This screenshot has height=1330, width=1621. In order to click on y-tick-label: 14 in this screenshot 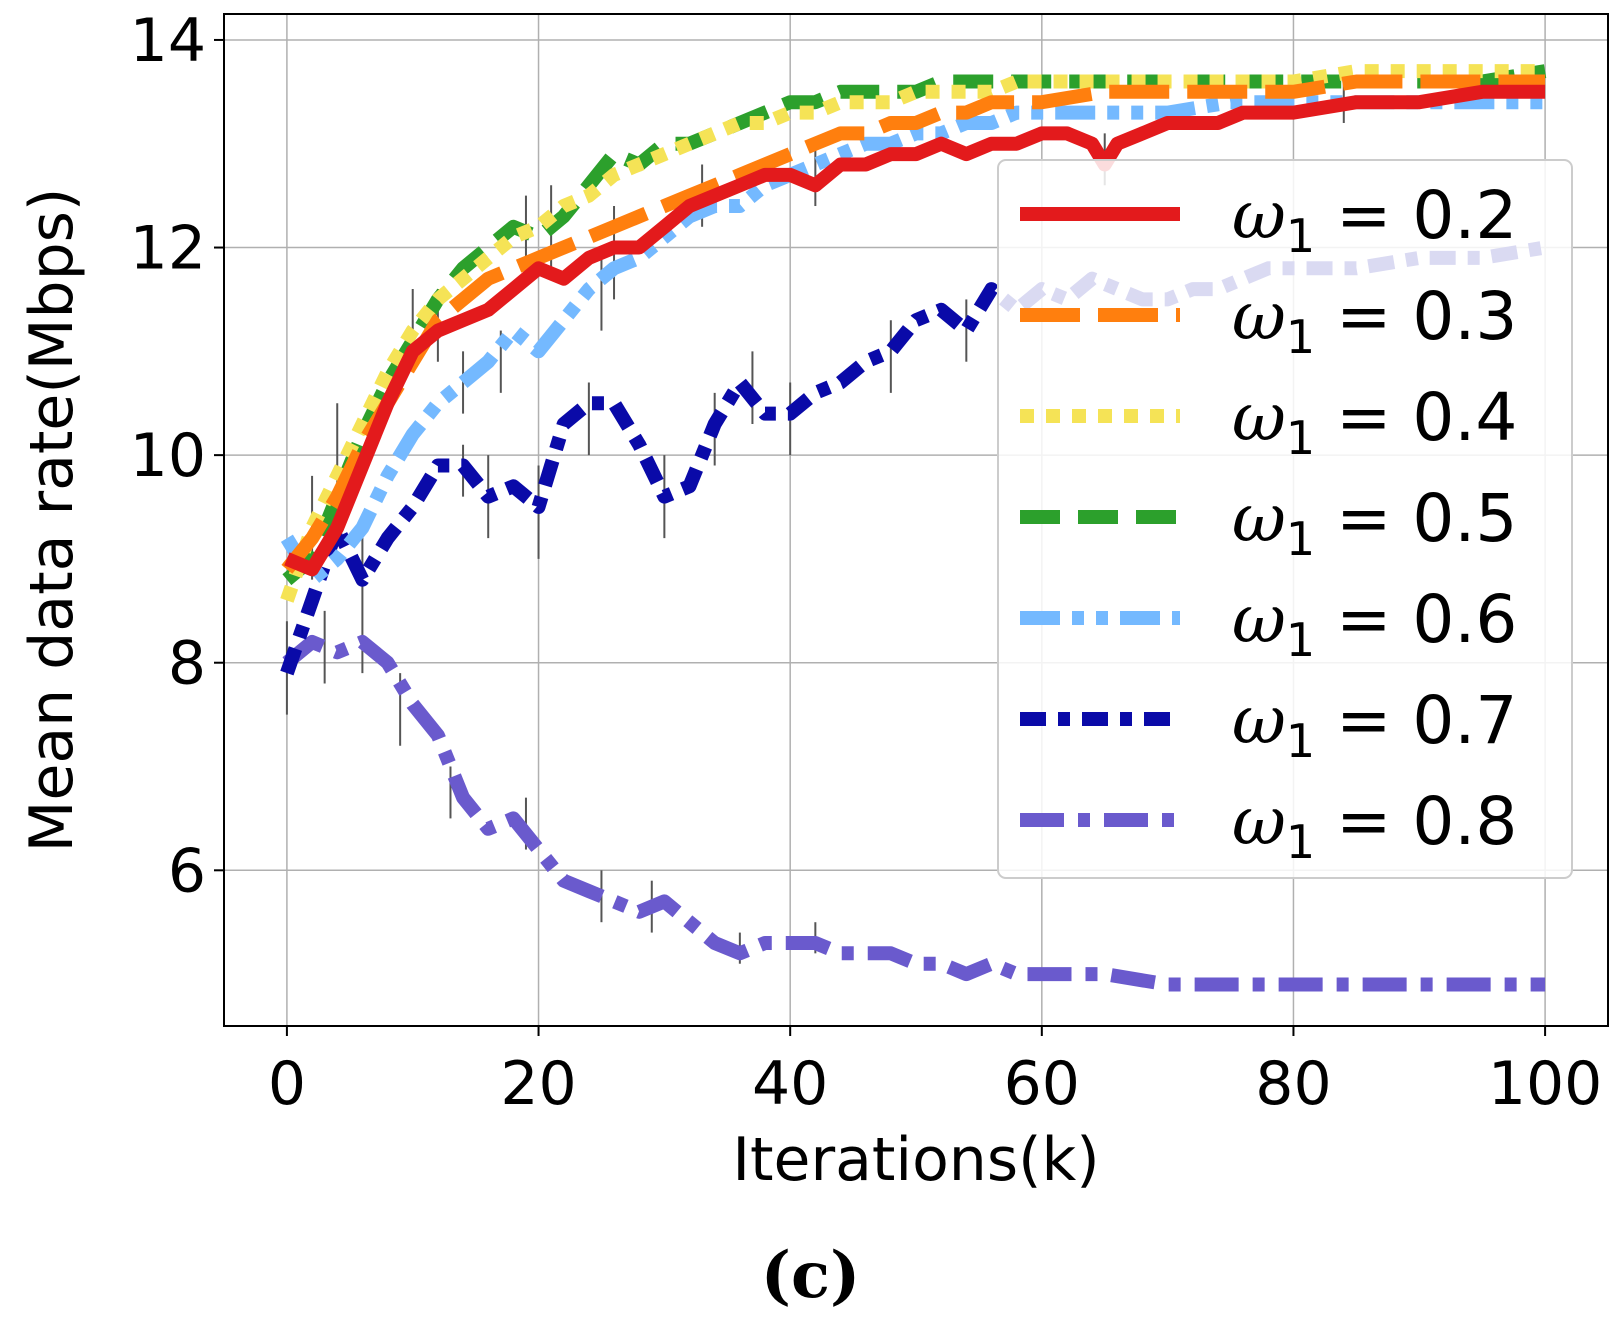, I will do `click(168, 41)`.